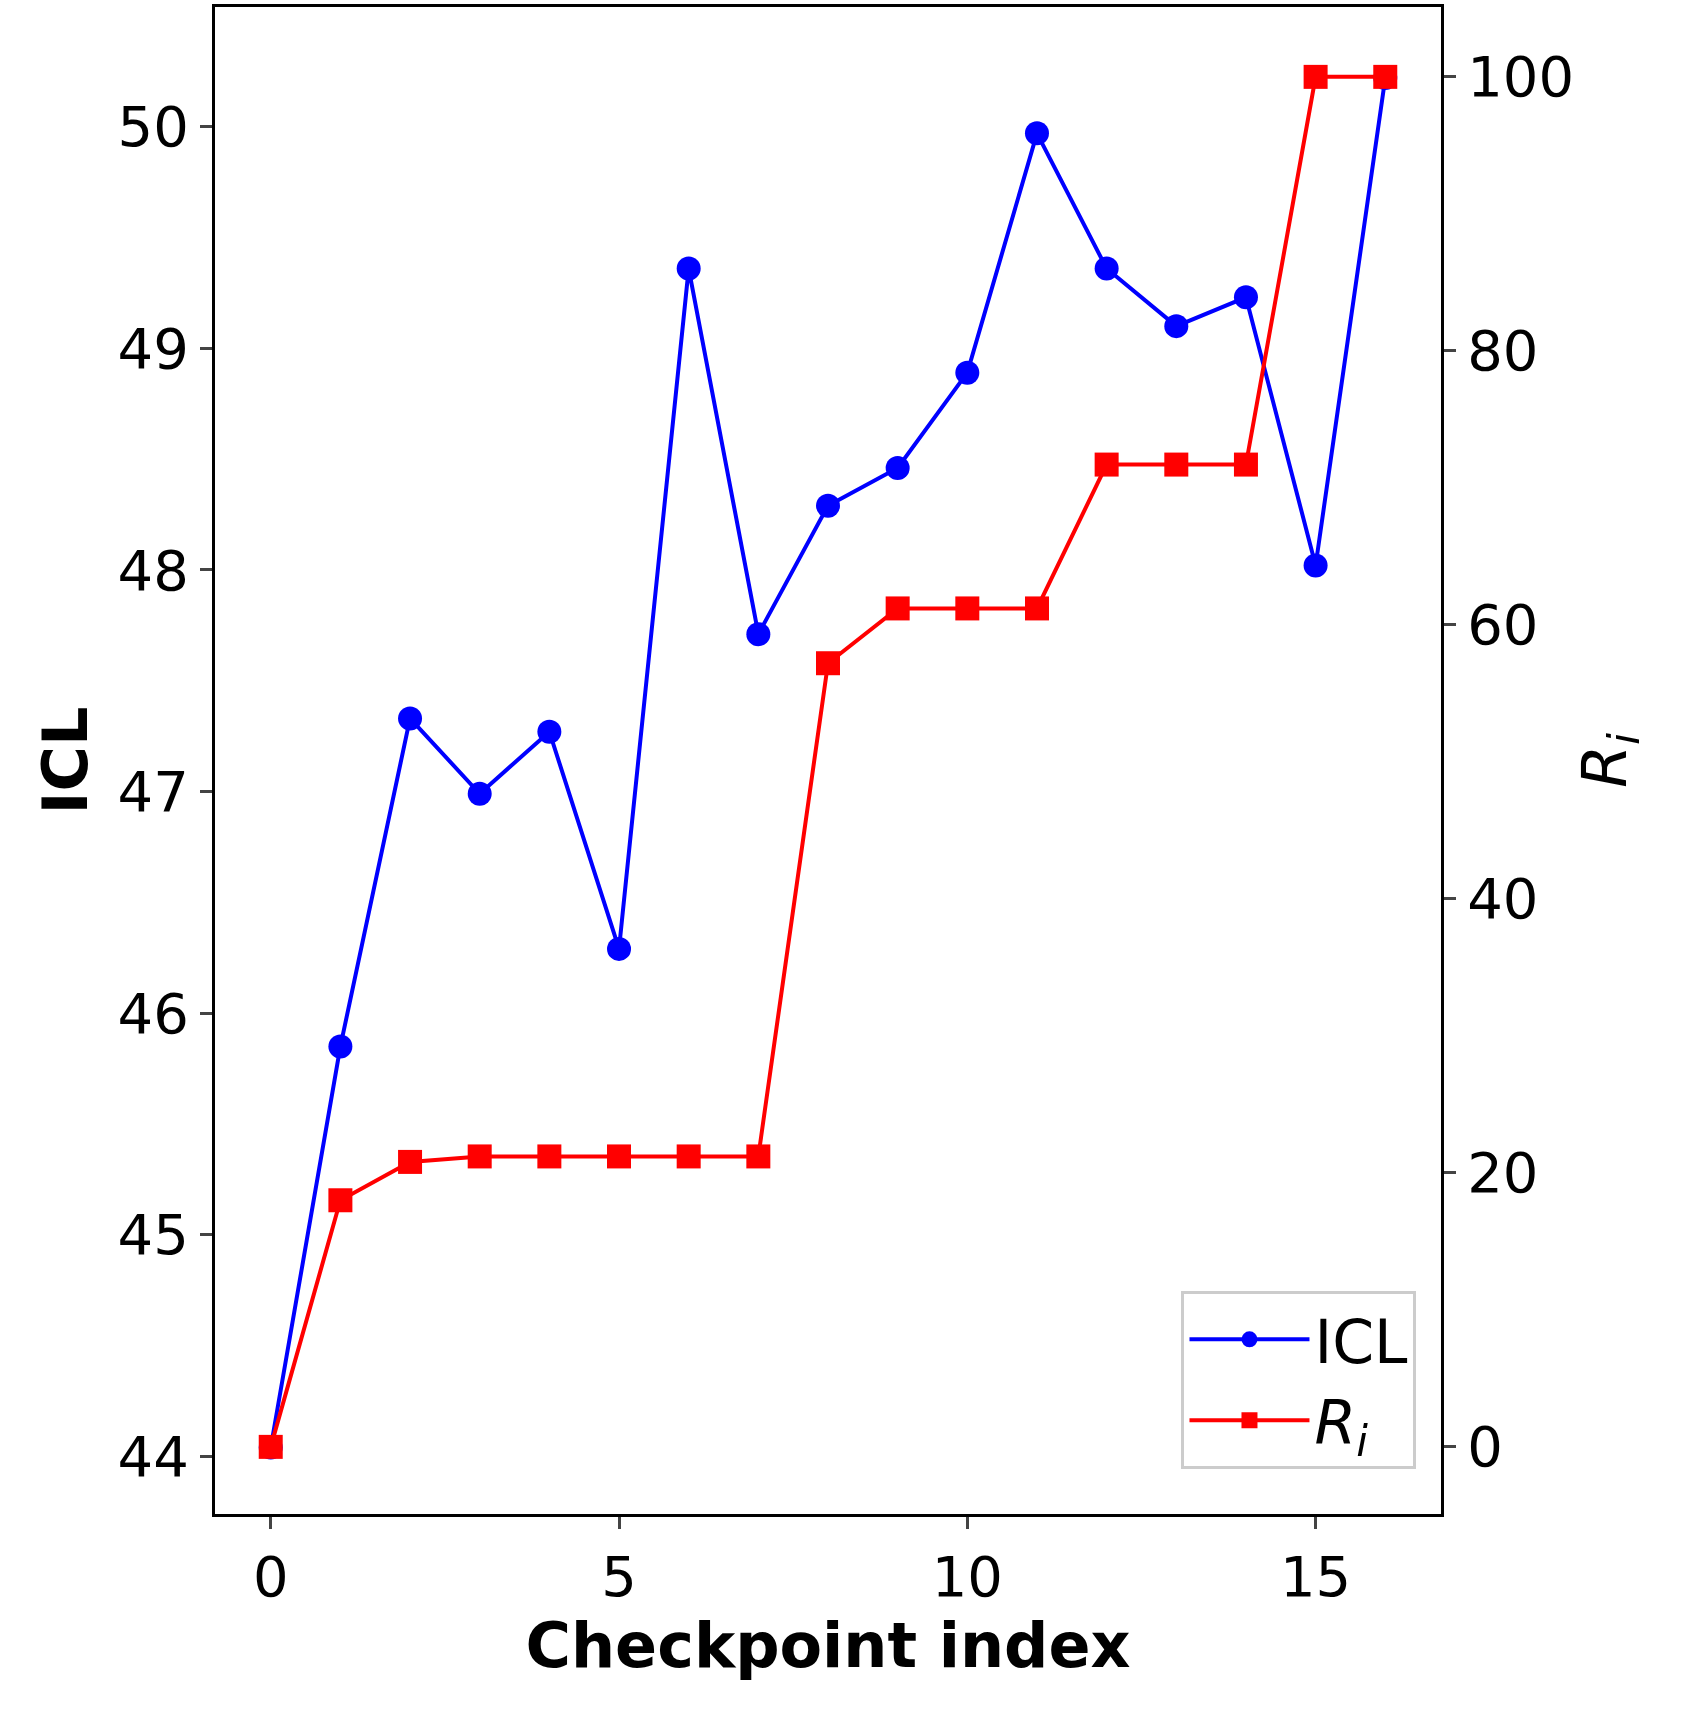 This screenshot has height=1714, width=1691. What do you see at coordinates (1503, 899) in the screenshot?
I see `y2-tick-label: 40` at bounding box center [1503, 899].